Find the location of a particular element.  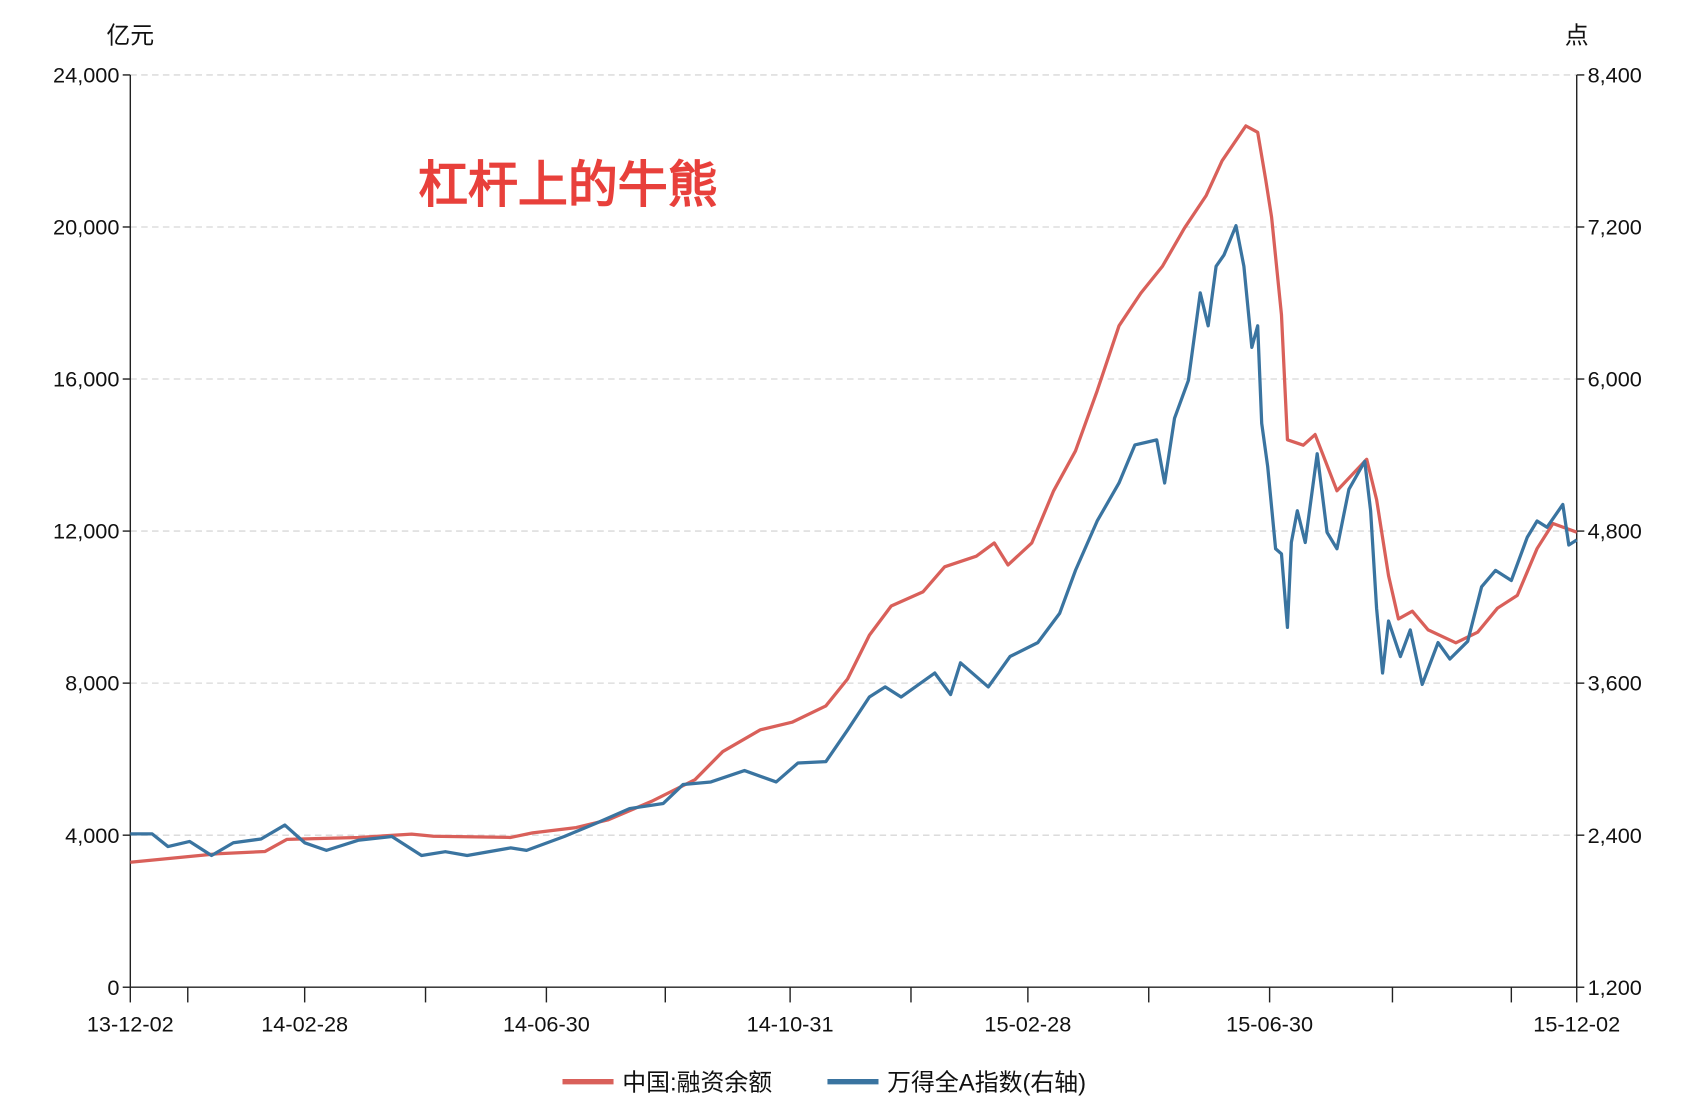

legend: 中国:融资余额 万得全A指数(右轴) is located at coordinates (824, 1082).